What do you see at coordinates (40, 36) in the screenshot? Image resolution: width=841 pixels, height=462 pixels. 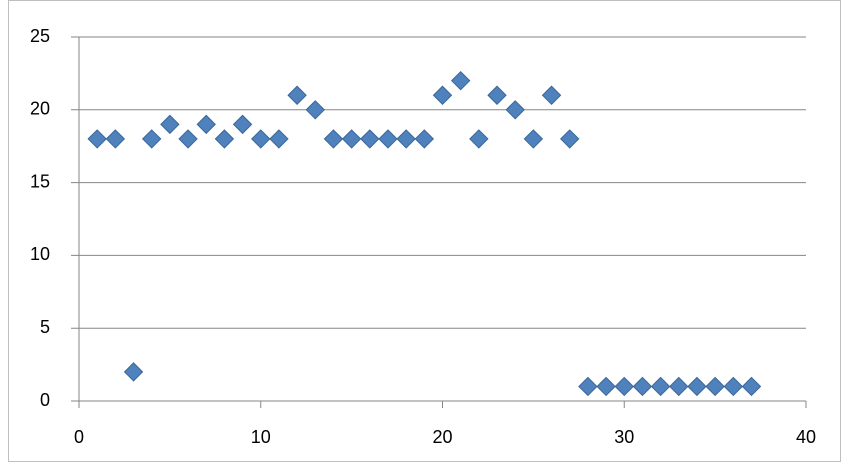 I see `y-tick-label: 25` at bounding box center [40, 36].